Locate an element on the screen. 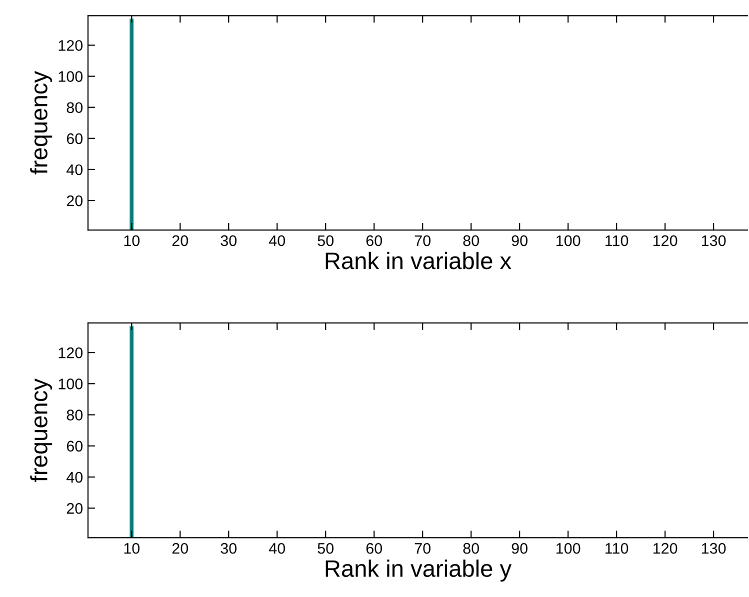 The image size is (749, 597). x-axis-title: Rank in variable y is located at coordinates (419, 571).